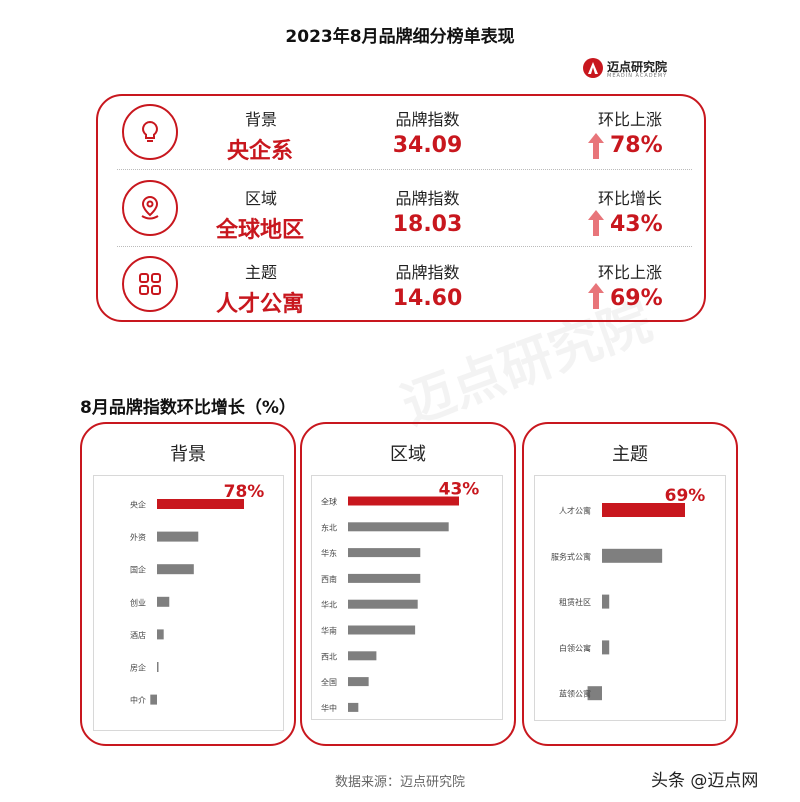 The width and height of the screenshot is (800, 802). I want to click on bar-外资, so click(178, 536).